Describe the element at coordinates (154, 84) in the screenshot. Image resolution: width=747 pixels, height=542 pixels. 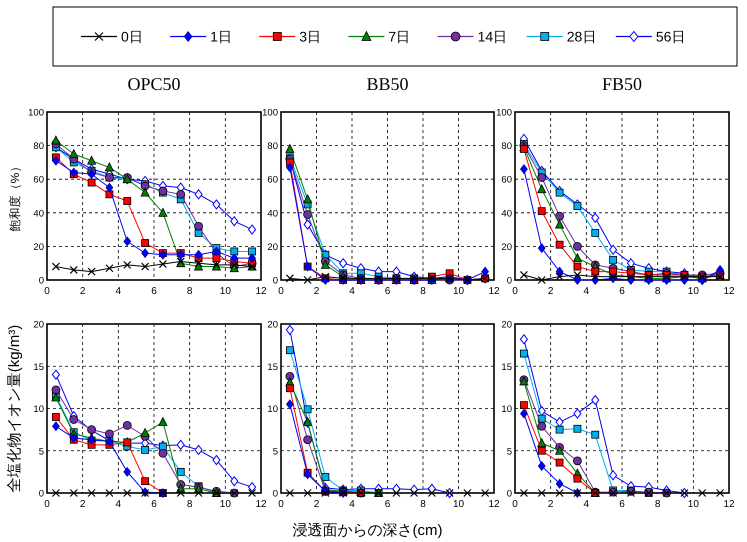
I see `chart-title: OPC50` at that location.